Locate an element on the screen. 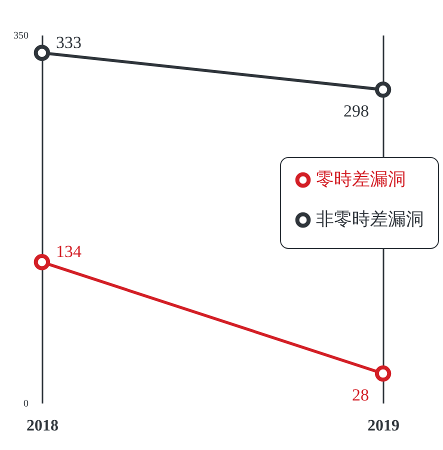 This screenshot has width=443, height=450. legend-label: 非零時差漏洞 is located at coordinates (370, 219).